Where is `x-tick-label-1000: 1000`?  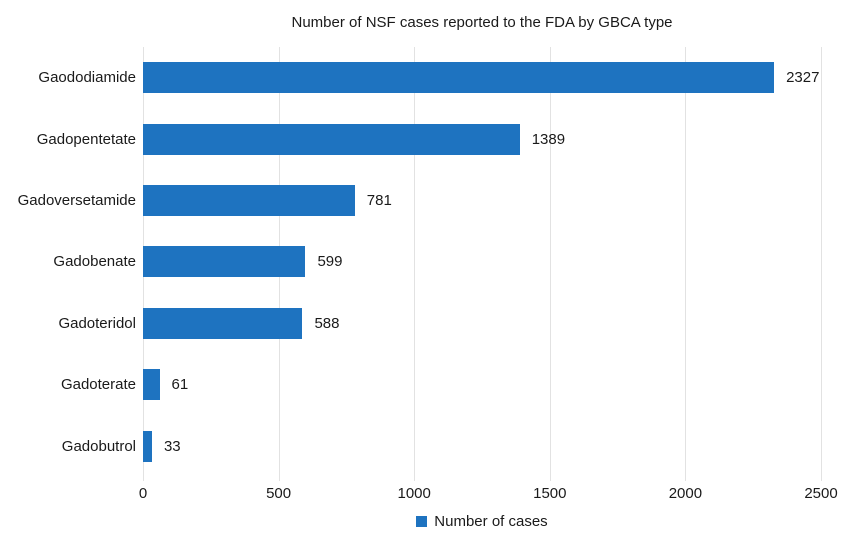
x-tick-label-1000: 1000 is located at coordinates (414, 493).